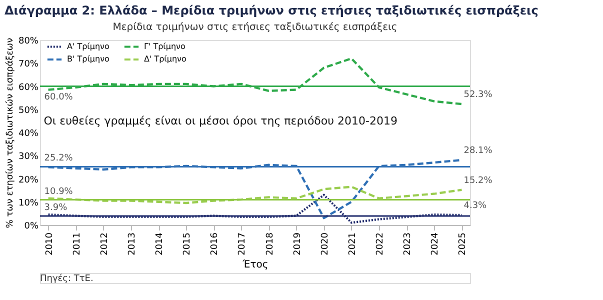  Describe the element at coordinates (28, 203) in the screenshot. I see `y-tick-label: 10%` at that location.